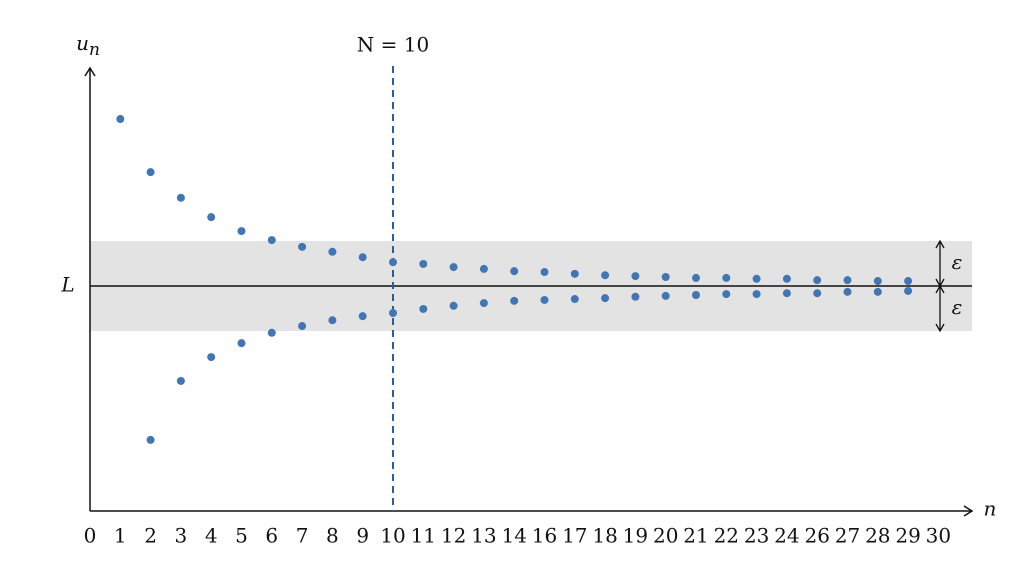  Describe the element at coordinates (940, 308) in the screenshot. I see `arrow-head` at that location.